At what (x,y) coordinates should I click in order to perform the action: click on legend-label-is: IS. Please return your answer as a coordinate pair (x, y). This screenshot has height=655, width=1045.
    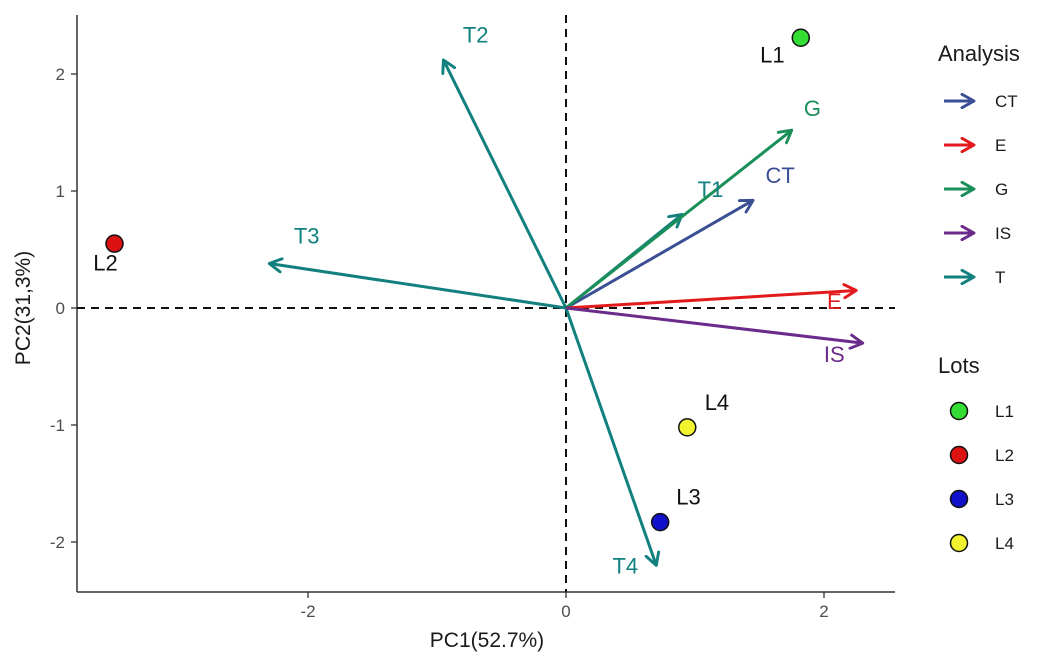
    Looking at the image, I should click on (1003, 233).